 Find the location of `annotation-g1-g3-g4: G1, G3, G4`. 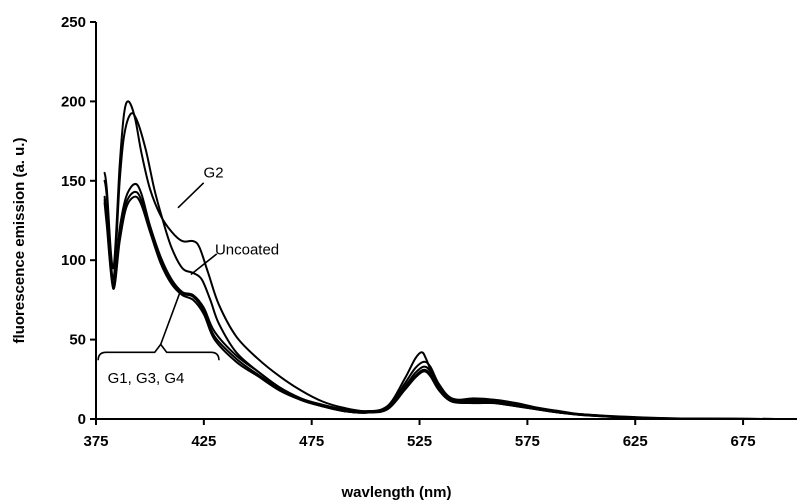

annotation-g1-g3-g4: G1, G3, G4 is located at coordinates (146, 378).